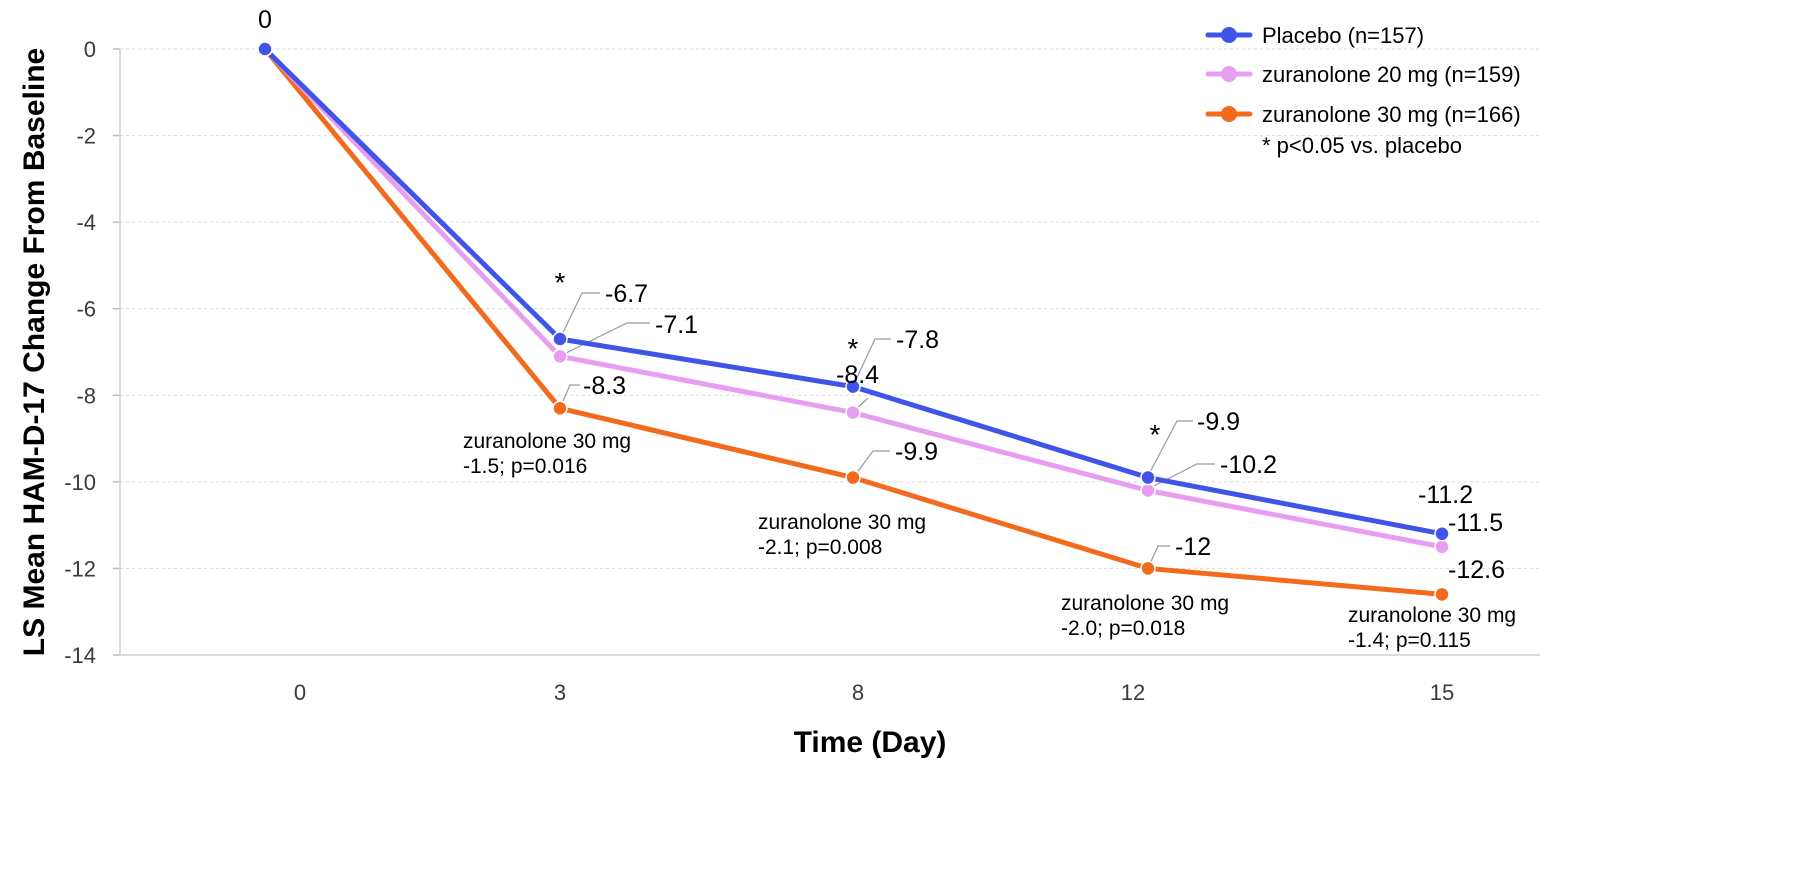 This screenshot has height=871, width=1798. Describe the element at coordinates (1362, 145) in the screenshot. I see `legend-note: * p<0.05 vs. placebo` at that location.